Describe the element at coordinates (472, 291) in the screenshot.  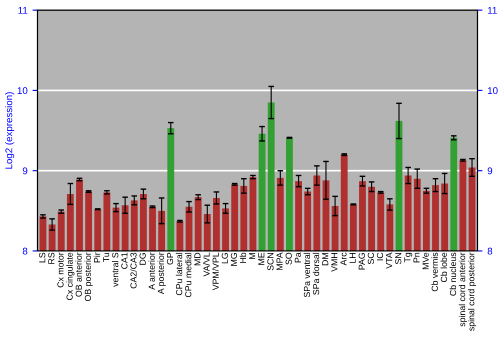
I see `x-tick-label: spinal cord posterior` at that location.